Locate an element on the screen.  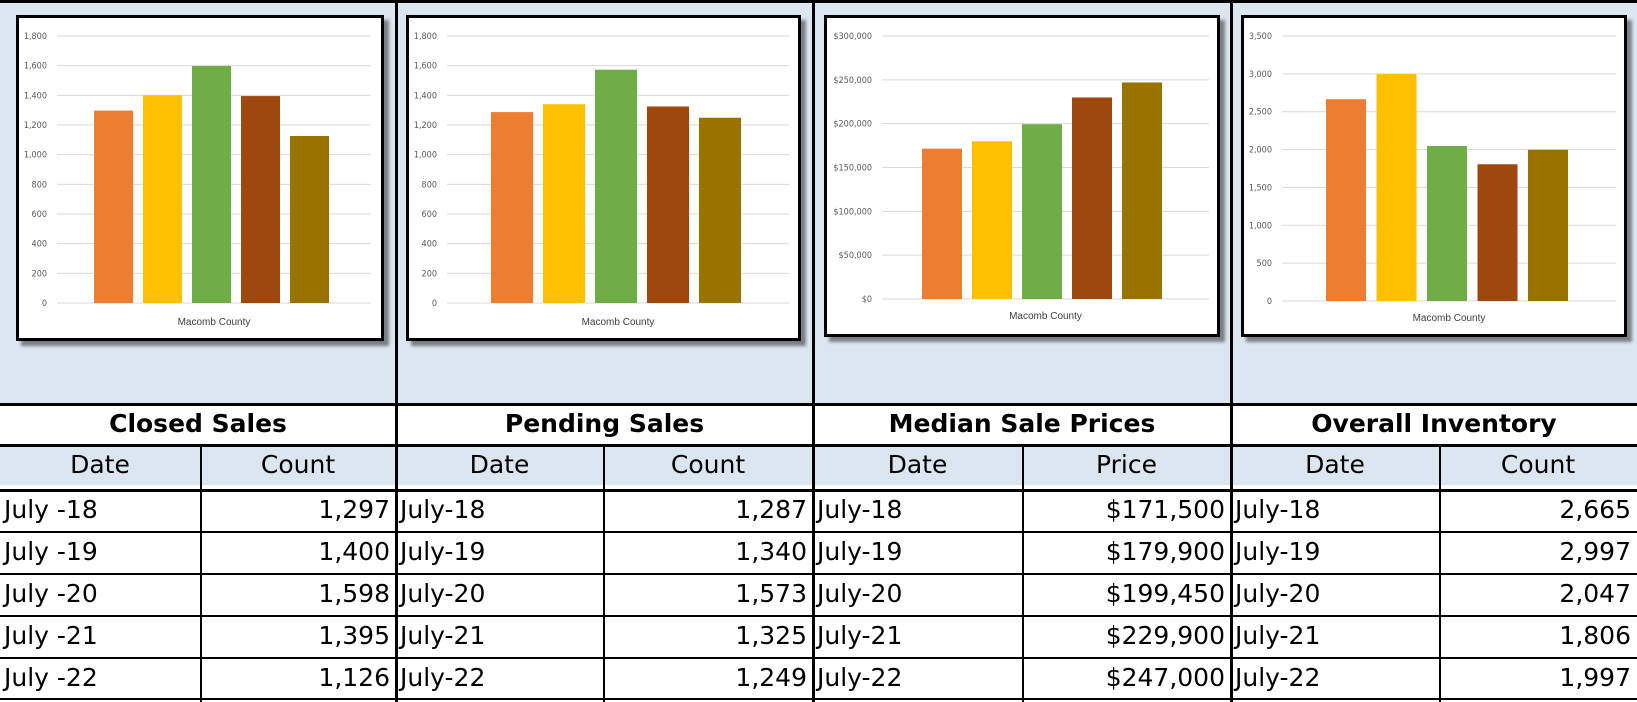
table-cell-value: 1,287 is located at coordinates (771, 509).